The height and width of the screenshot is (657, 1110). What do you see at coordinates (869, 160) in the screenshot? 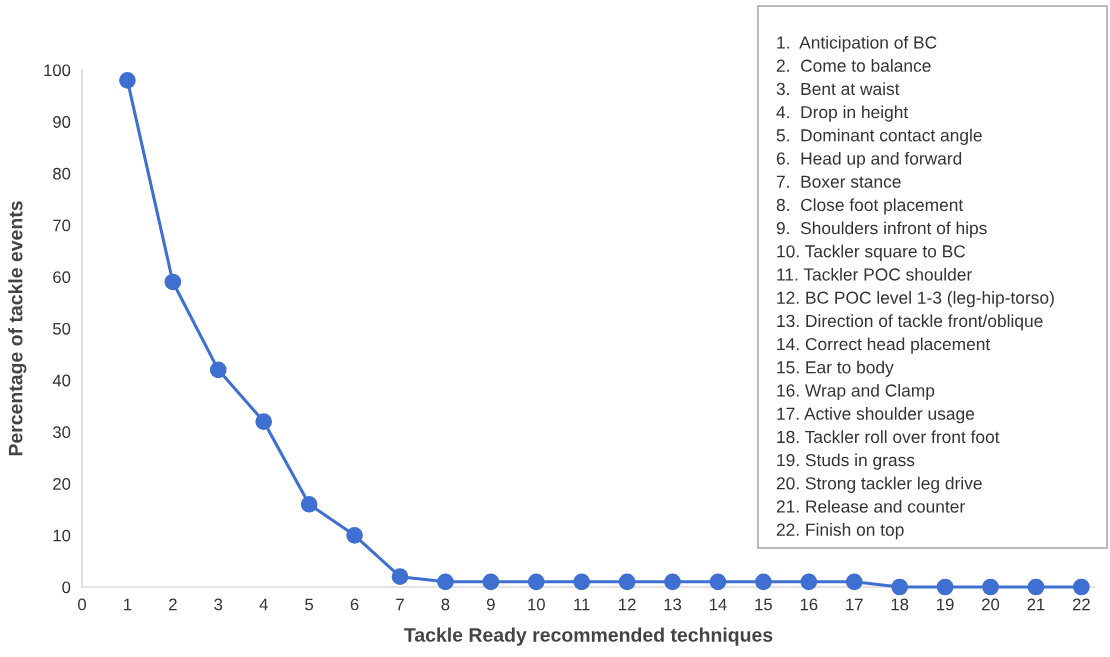
I see `annotation: 6. Head up and forward` at bounding box center [869, 160].